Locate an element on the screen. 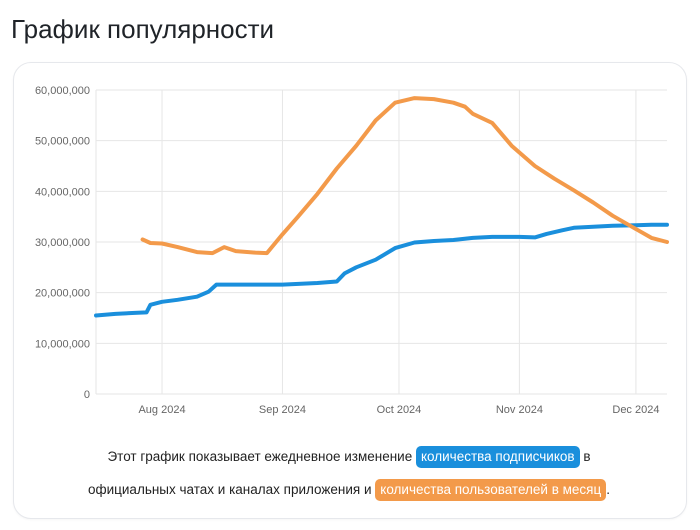  x-tick-label: Dec 2024 is located at coordinates (635, 410).